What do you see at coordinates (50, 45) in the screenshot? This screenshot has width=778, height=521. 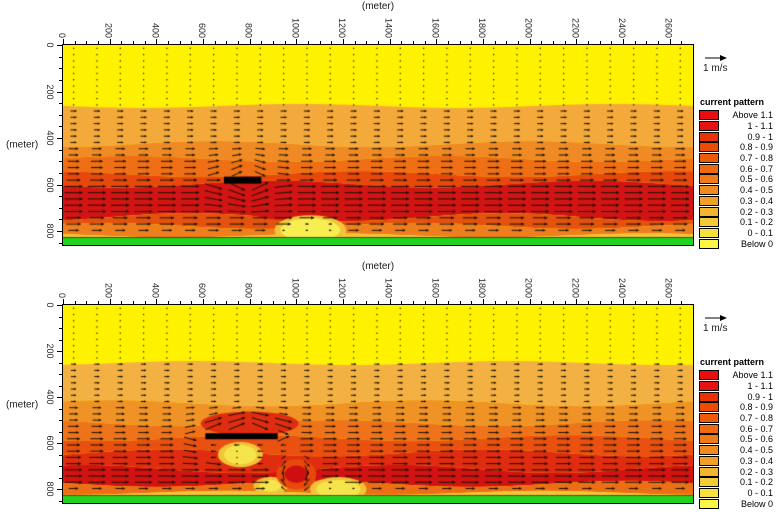 I see `y-tick-label: 0` at bounding box center [50, 45].